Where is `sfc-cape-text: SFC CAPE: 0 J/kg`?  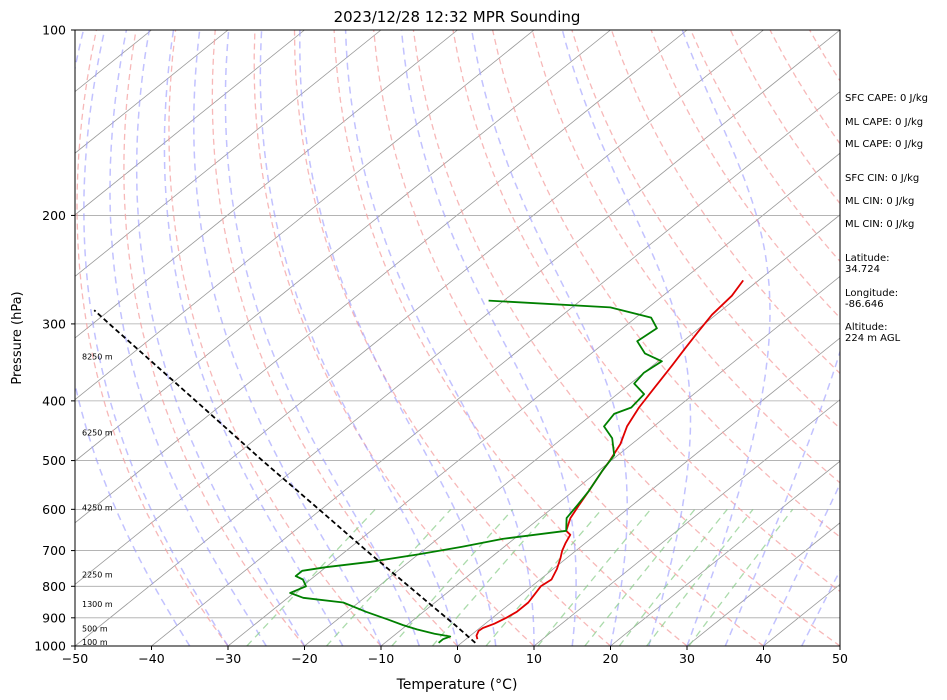 sfc-cape-text: SFC CAPE: 0 J/kg is located at coordinates (886, 98).